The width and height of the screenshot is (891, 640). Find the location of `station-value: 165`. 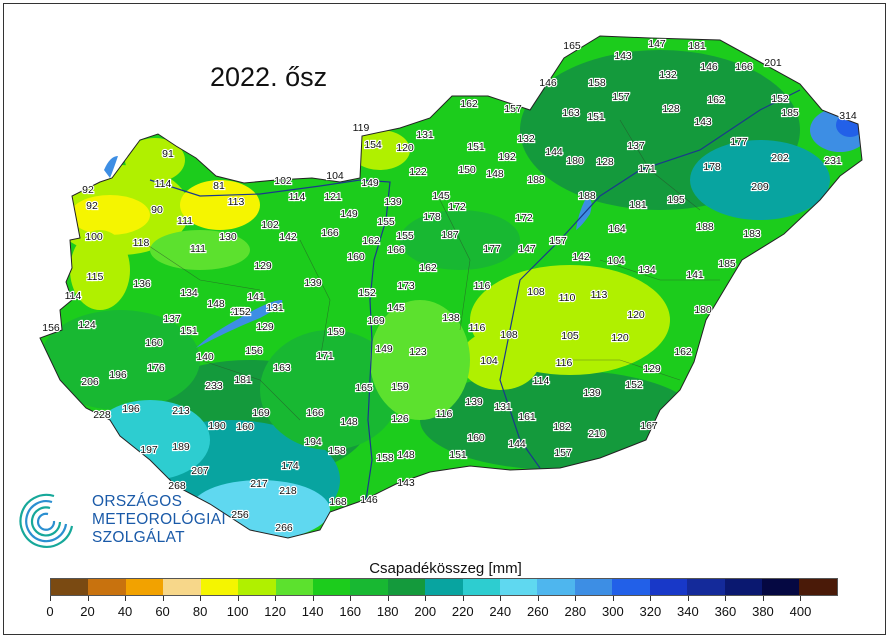

station-value: 165 is located at coordinates (364, 388).